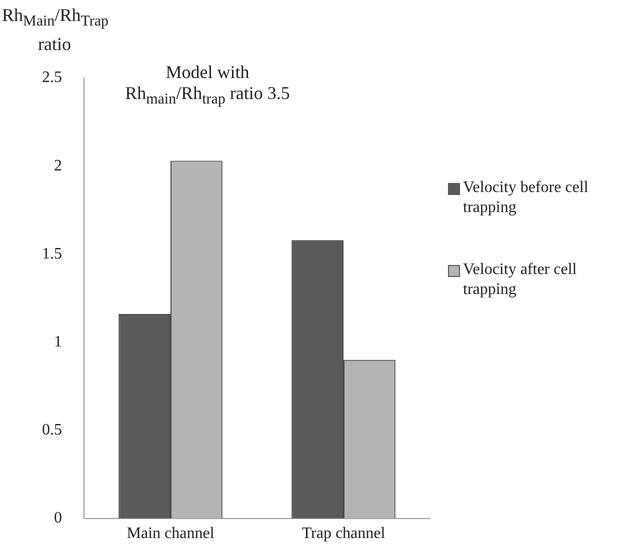 The height and width of the screenshot is (554, 623). I want to click on x-tick-label: Main channel, so click(170, 533).